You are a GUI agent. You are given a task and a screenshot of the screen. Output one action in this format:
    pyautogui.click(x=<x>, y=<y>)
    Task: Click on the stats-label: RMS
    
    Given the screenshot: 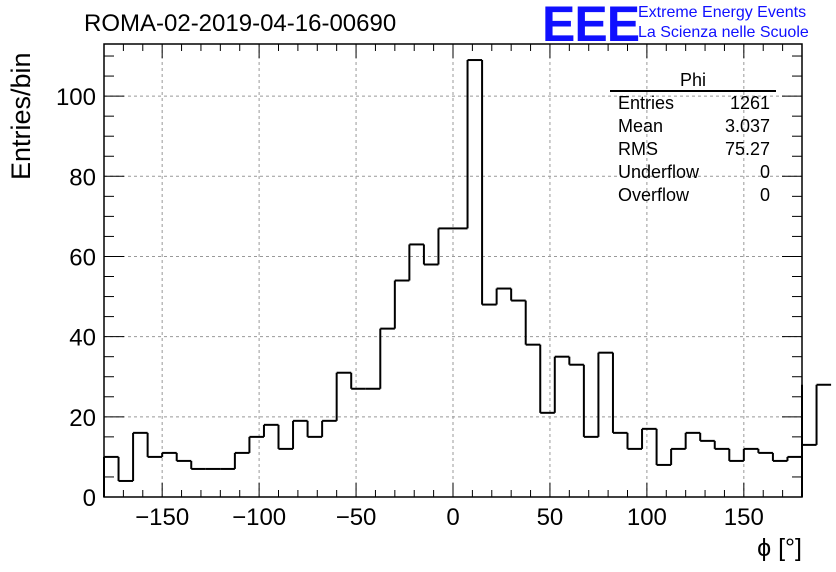 What is the action you would take?
    pyautogui.click(x=638, y=149)
    